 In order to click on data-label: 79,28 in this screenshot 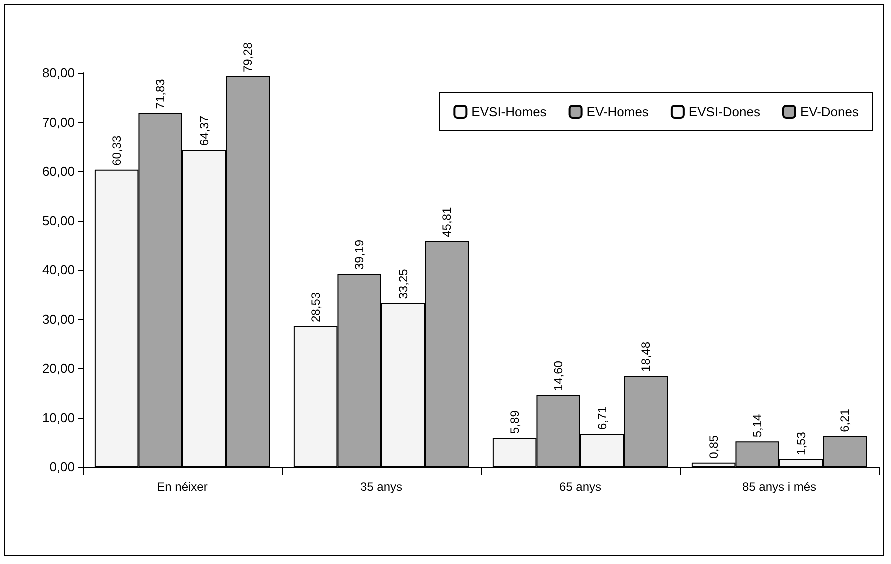, I will do `click(248, 57)`.